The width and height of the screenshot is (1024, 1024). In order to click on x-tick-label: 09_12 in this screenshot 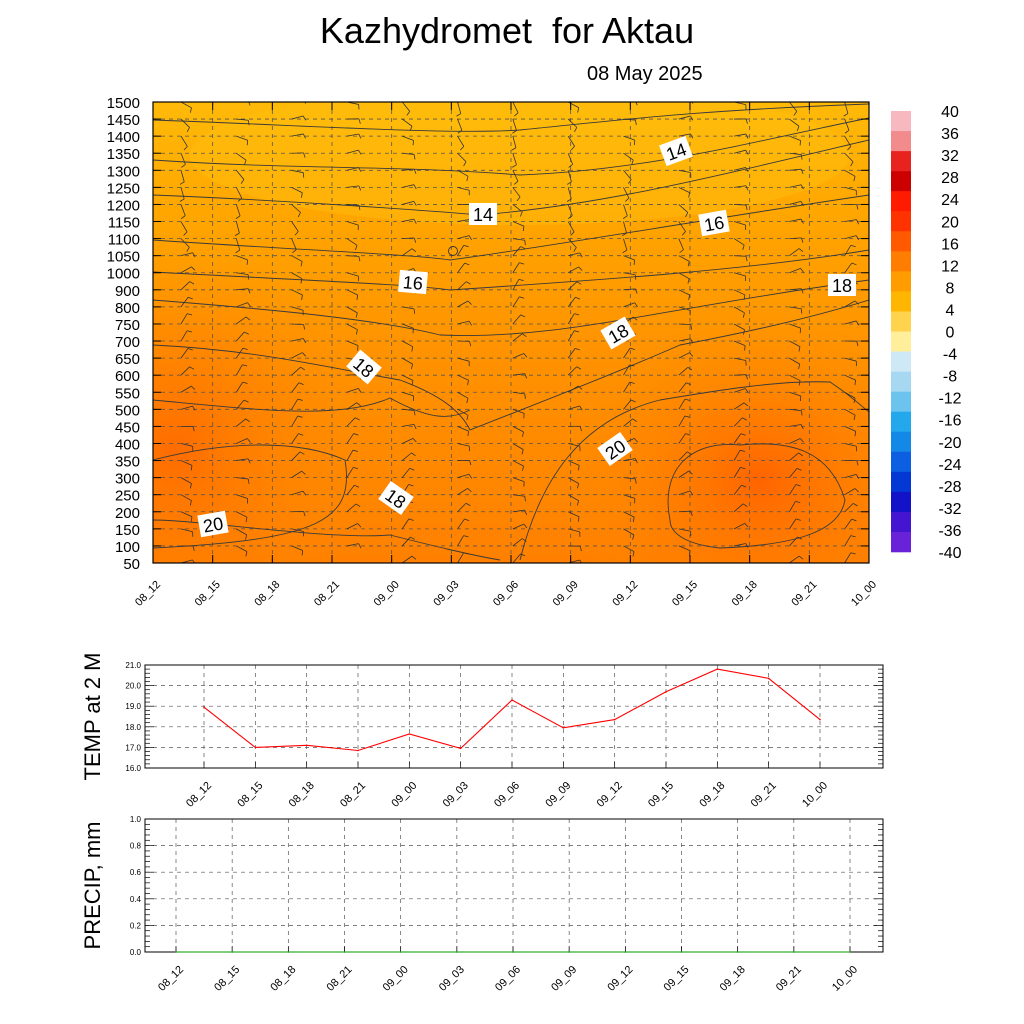, I will do `click(610, 795)`.